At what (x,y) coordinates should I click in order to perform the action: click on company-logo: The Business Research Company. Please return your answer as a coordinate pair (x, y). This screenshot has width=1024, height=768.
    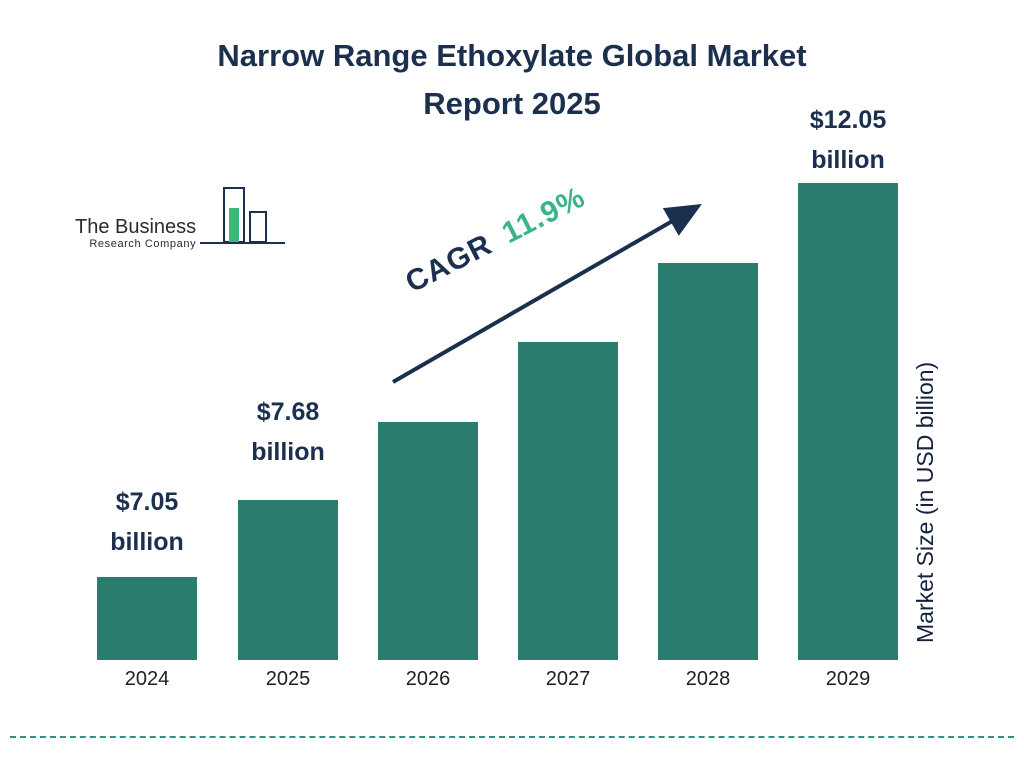
    Looking at the image, I should click on (180, 219).